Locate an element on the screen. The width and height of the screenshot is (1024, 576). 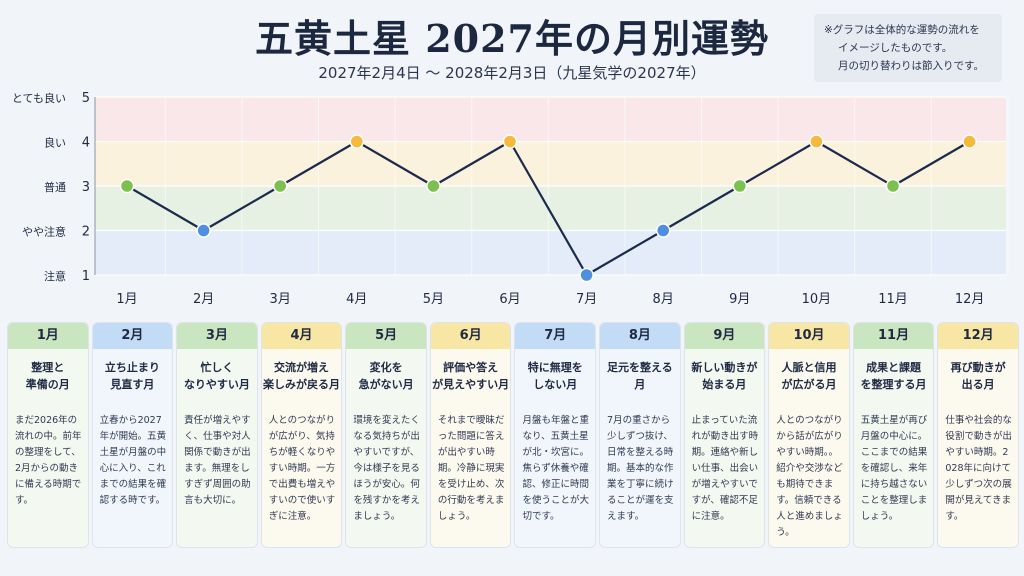
month-card-header: 2月 is located at coordinates (132, 336).